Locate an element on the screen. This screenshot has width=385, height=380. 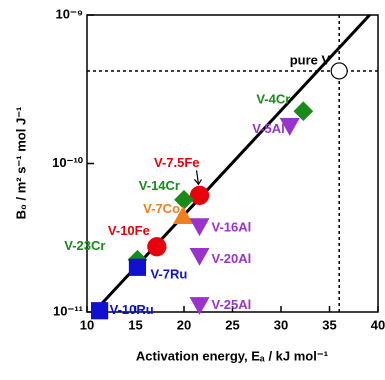
arrow is located at coordinates (198, 178).